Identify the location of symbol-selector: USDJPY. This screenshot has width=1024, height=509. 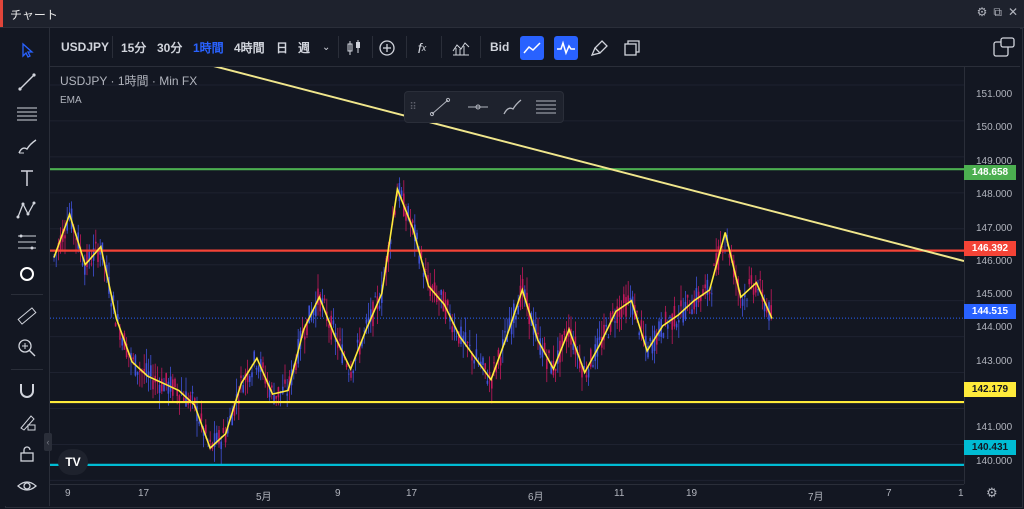
(85, 47).